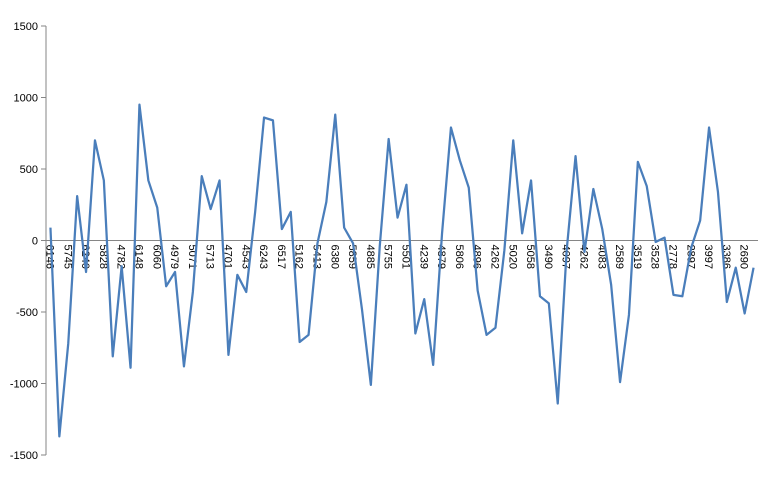 The height and width of the screenshot is (483, 773). What do you see at coordinates (619, 257) in the screenshot?
I see `x-tick-label: 2589` at bounding box center [619, 257].